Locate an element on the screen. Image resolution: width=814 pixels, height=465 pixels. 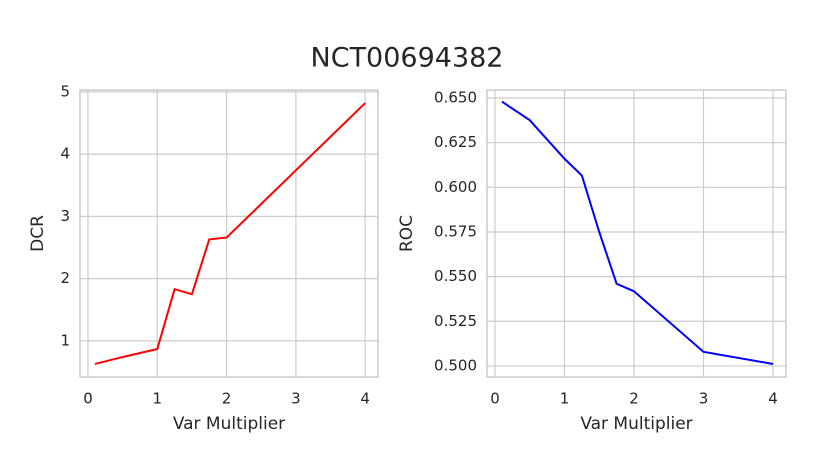
y-axis-label: ROC is located at coordinates (407, 233).